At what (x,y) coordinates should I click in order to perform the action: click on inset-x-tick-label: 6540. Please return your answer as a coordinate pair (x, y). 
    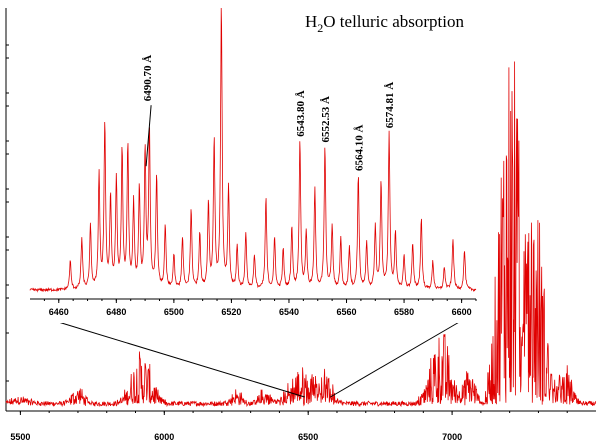
    Looking at the image, I should click on (289, 312).